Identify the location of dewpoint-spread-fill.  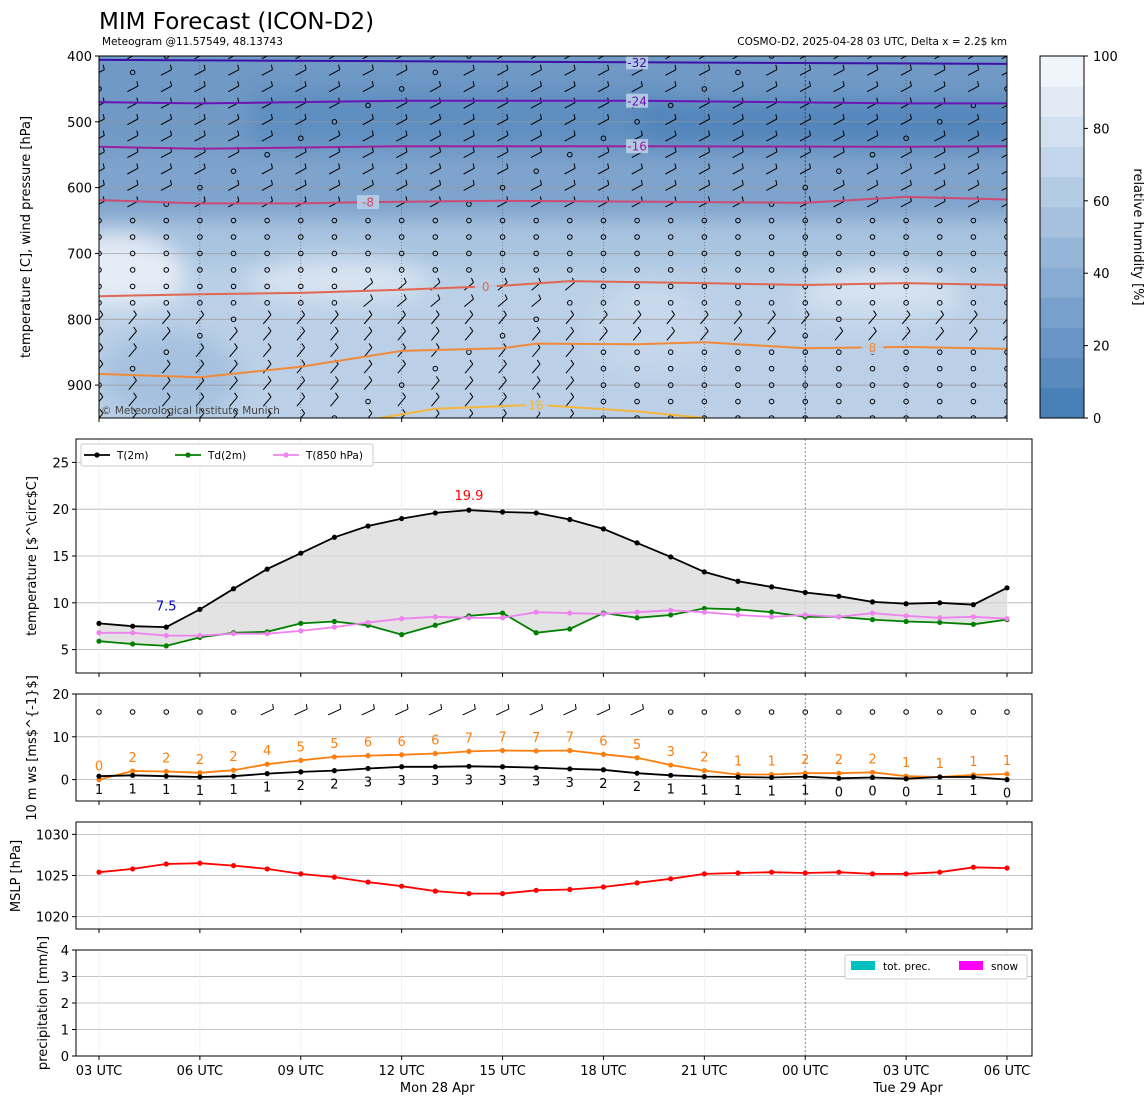
(553, 578).